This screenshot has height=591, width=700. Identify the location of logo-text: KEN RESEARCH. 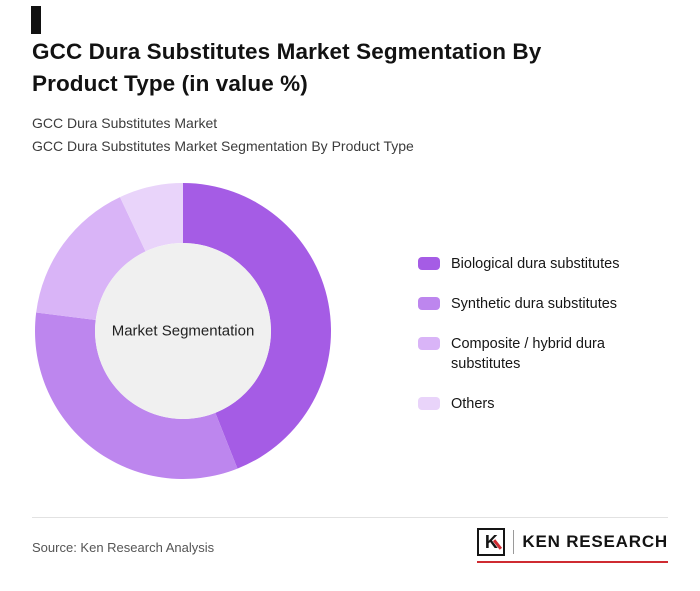
(595, 541).